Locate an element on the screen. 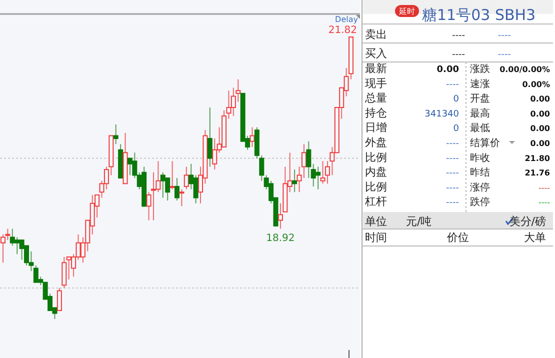 The width and height of the screenshot is (555, 358). text: 杠杆 is located at coordinates (375, 201).